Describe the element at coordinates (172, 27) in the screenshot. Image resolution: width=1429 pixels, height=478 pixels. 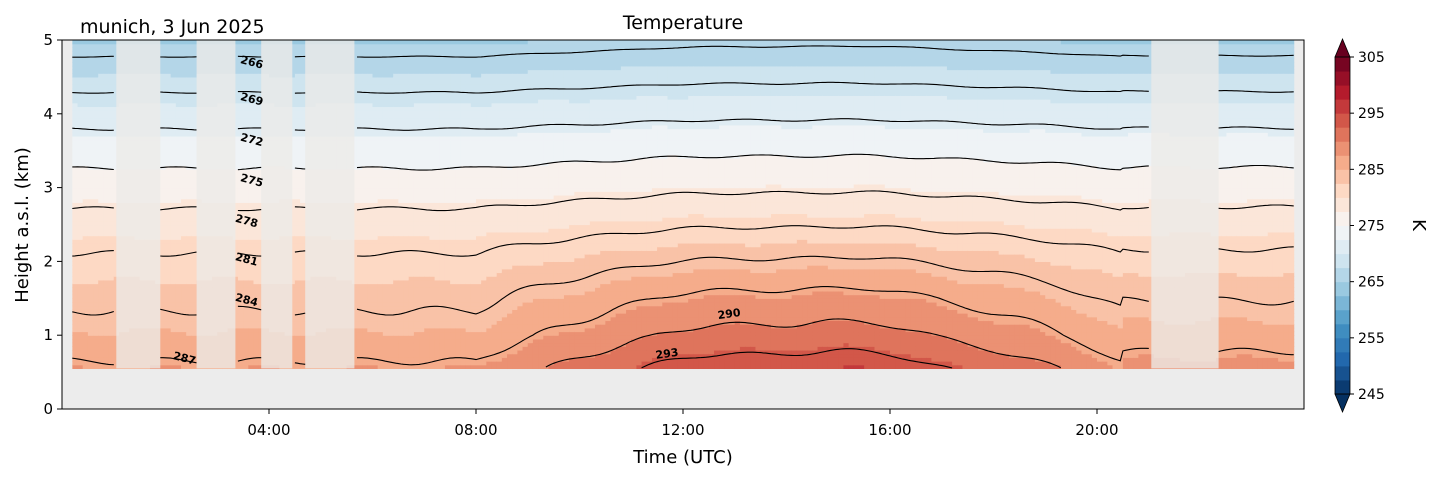
I see `chart-subtitle: munich, 3 Jun 2025` at that location.